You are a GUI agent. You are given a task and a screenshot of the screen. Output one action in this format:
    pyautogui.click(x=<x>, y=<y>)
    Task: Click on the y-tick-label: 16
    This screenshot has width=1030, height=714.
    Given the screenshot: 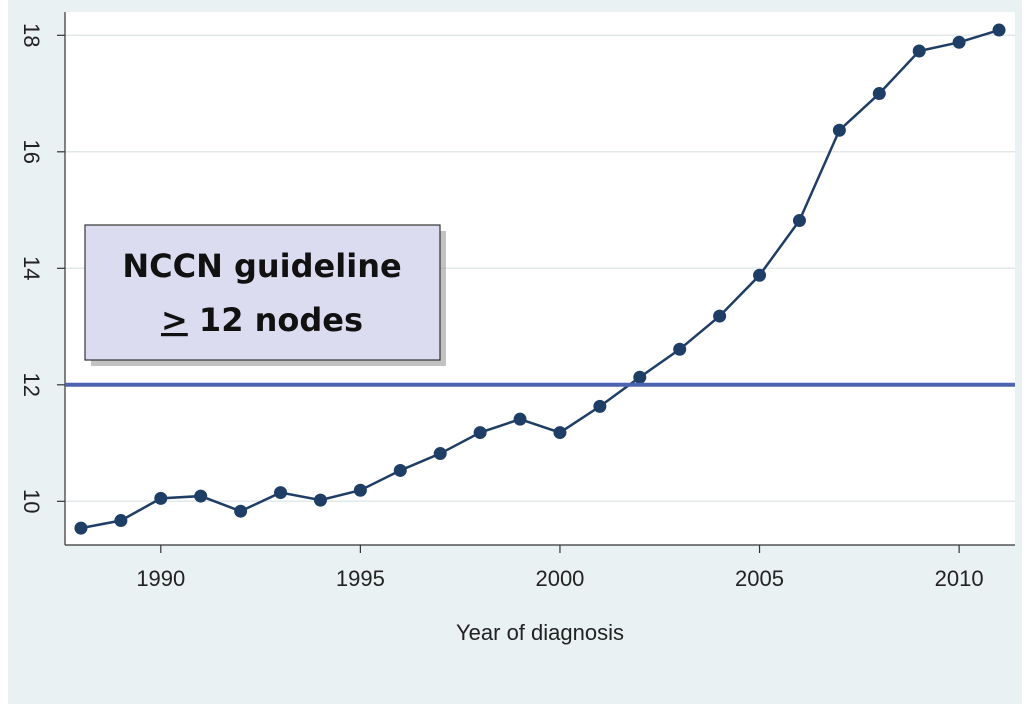 What is the action you would take?
    pyautogui.click(x=31, y=152)
    